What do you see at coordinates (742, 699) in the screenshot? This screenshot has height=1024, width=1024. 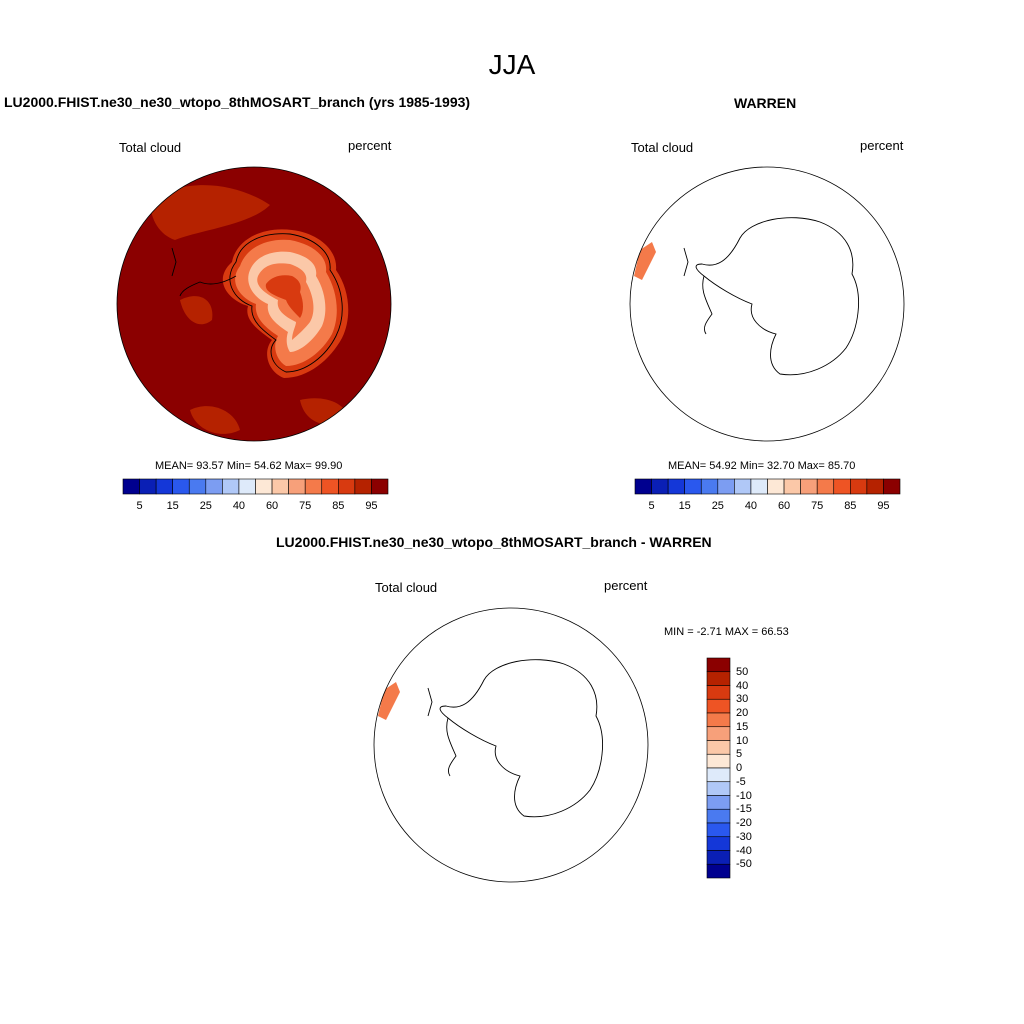 I see `colorbar-tick-label: 30` at bounding box center [742, 699].